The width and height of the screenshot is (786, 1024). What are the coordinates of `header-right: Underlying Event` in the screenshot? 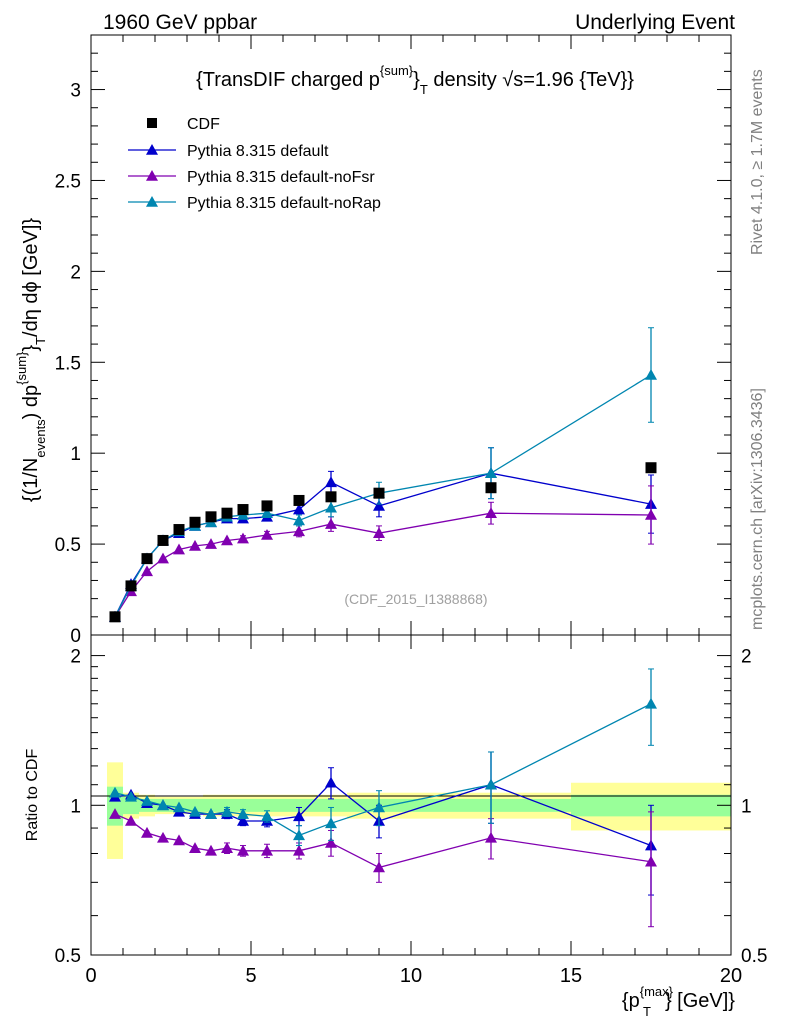 It's located at (655, 22).